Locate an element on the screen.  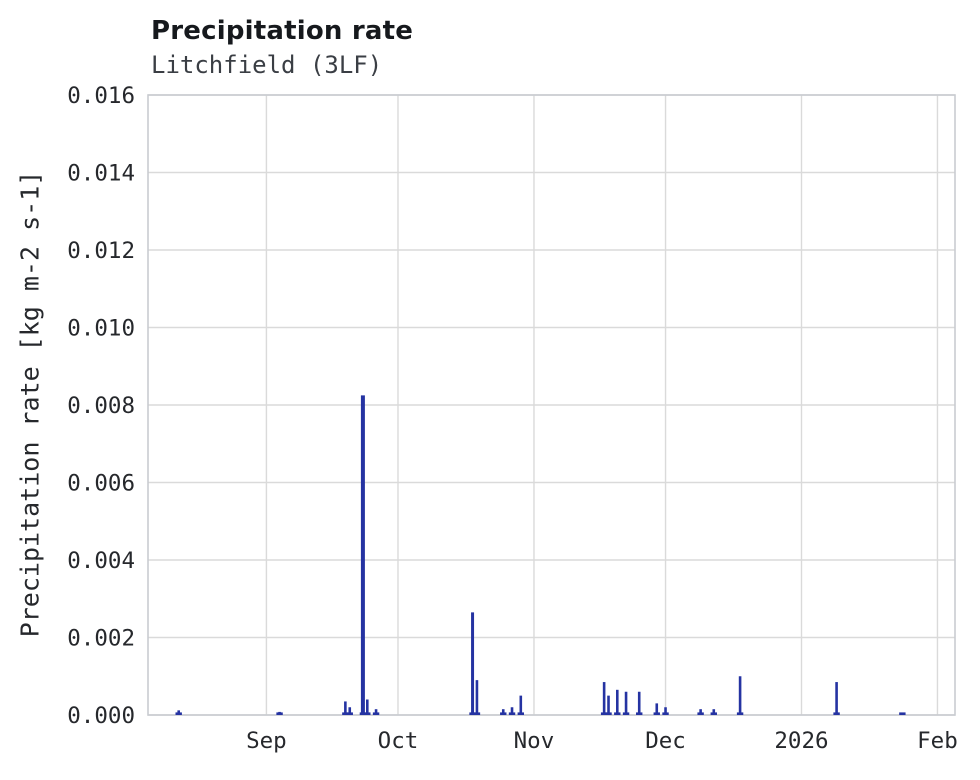
chart-title: Precipitation rate is located at coordinates (282, 31).